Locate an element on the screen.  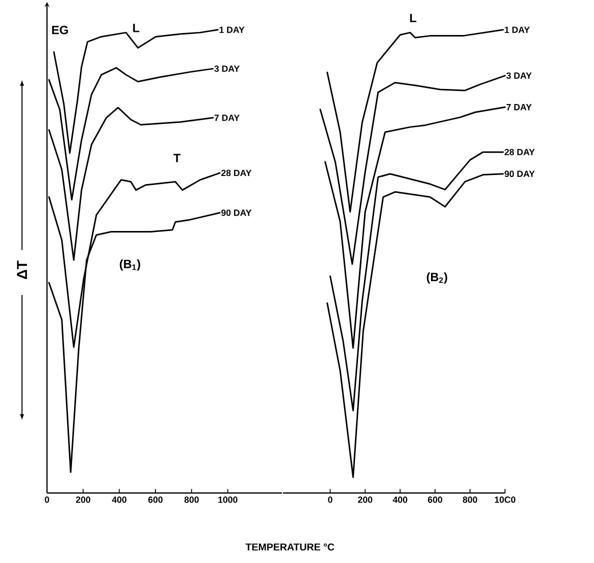
annotation: L is located at coordinates (136, 28).